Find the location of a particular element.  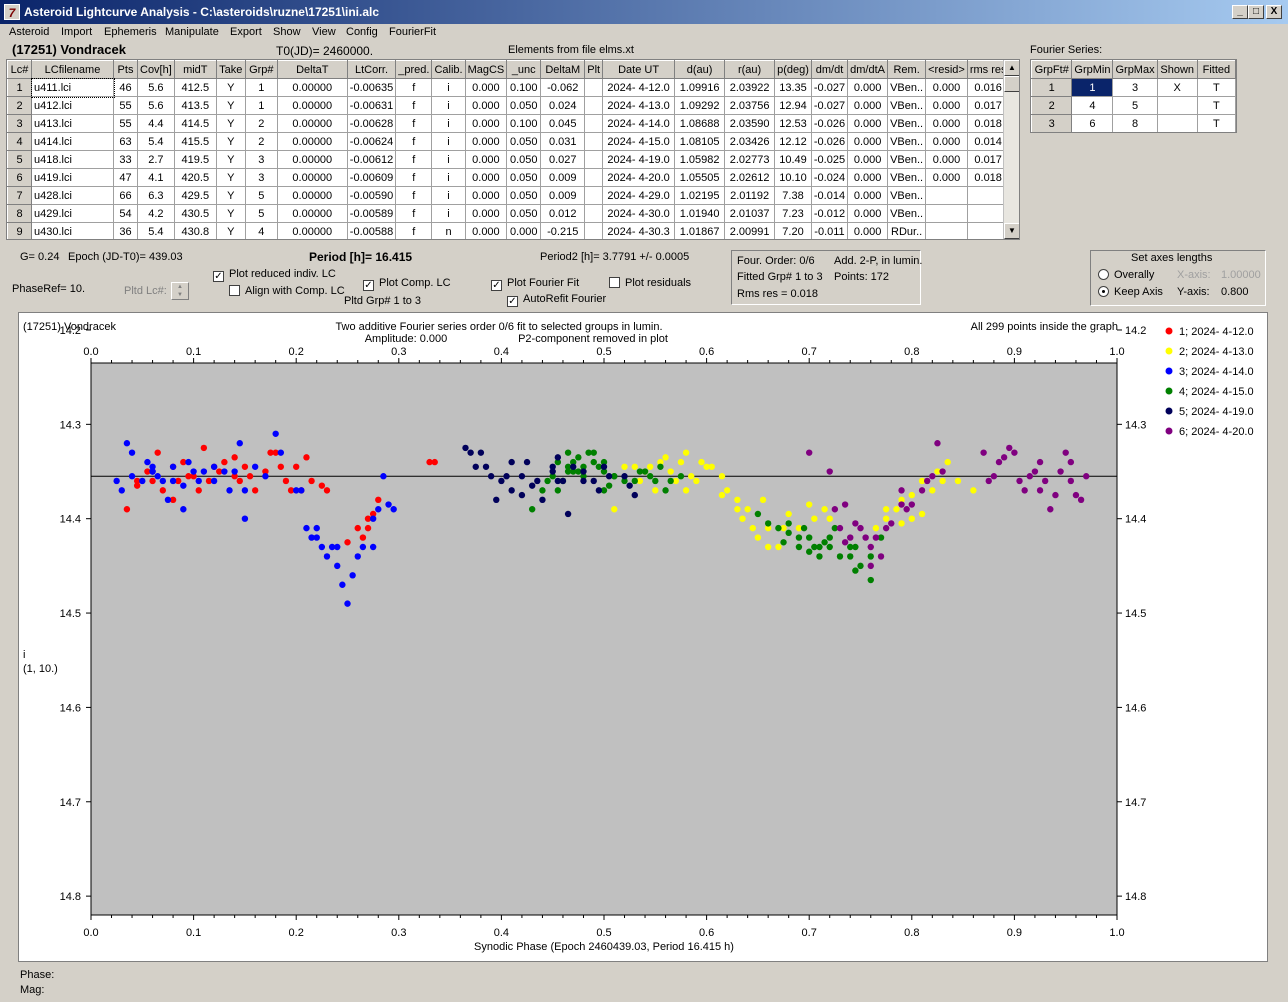

table-cell: -0.00624 is located at coordinates (371, 141).